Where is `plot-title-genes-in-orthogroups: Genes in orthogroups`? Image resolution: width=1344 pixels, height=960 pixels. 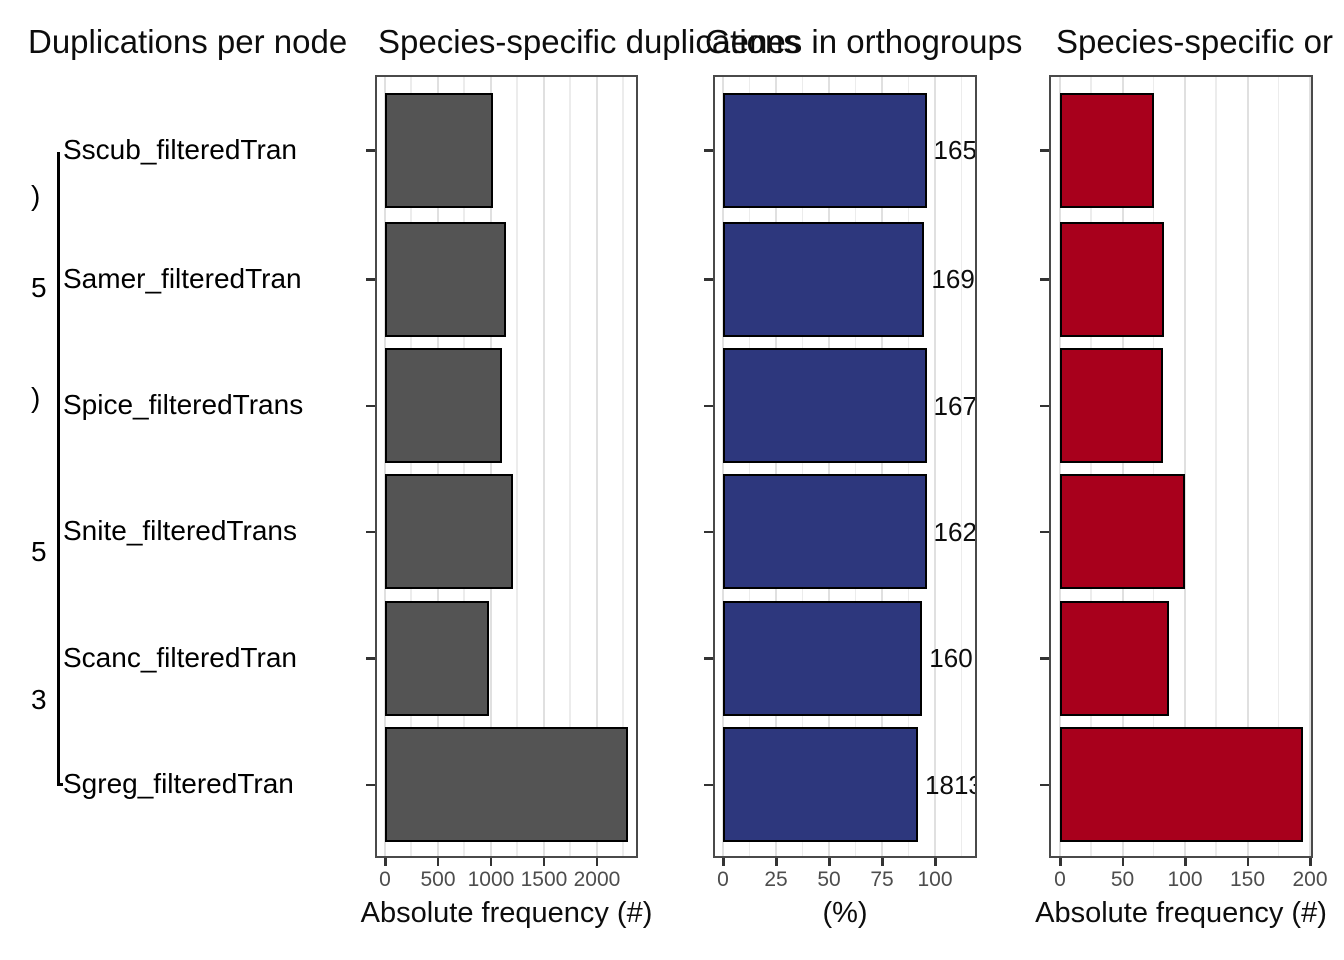 plot-title-genes-in-orthogroups: Genes in orthogroups is located at coordinates (864, 41).